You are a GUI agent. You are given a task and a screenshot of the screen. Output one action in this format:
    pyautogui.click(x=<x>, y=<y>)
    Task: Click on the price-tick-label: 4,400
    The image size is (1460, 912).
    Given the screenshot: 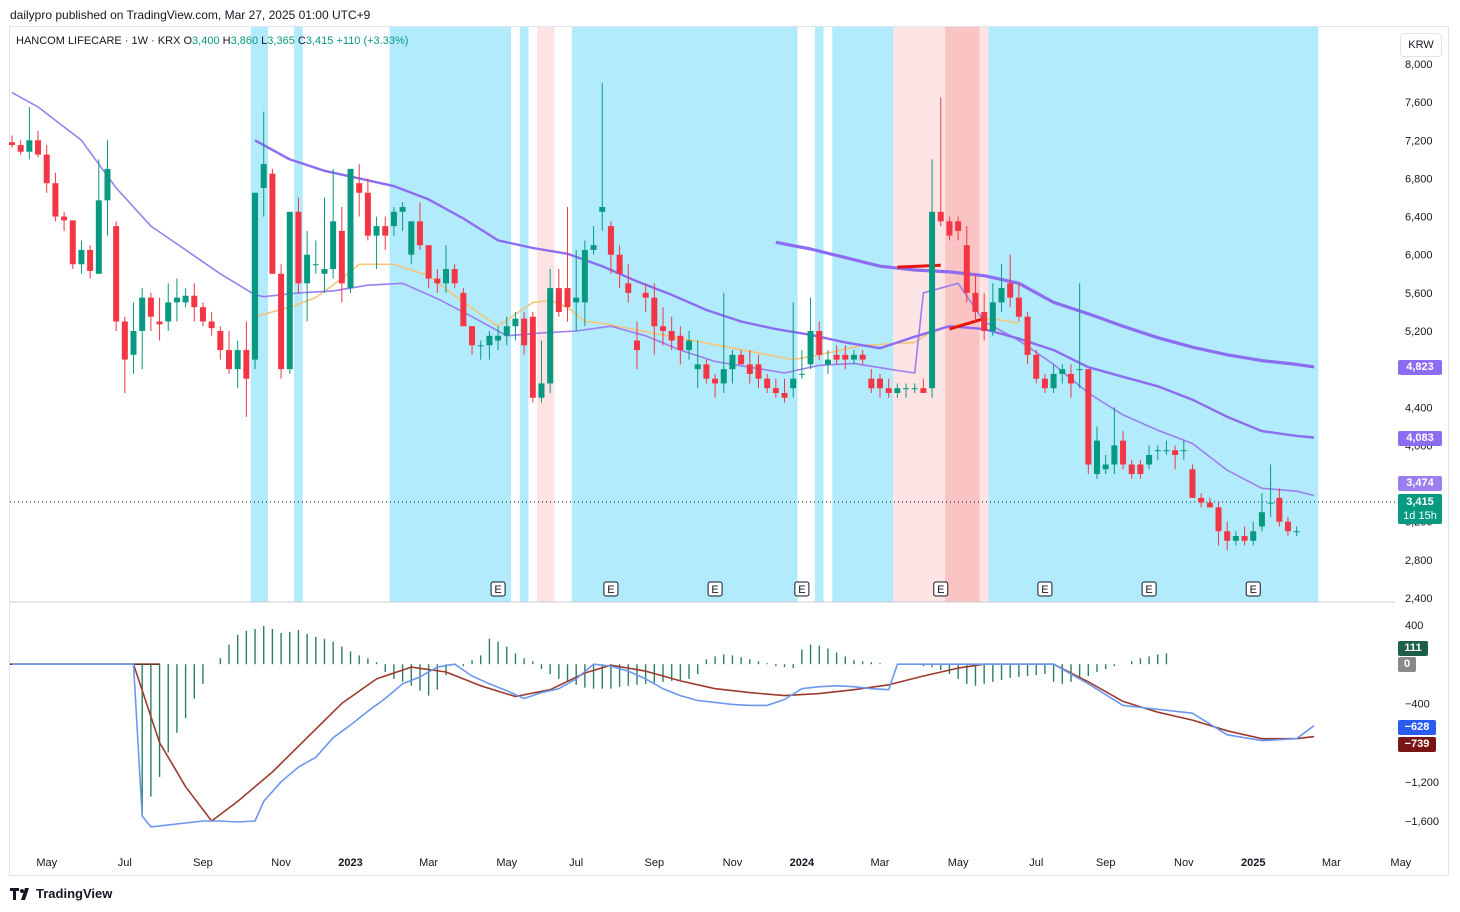 What is the action you would take?
    pyautogui.click(x=1419, y=408)
    